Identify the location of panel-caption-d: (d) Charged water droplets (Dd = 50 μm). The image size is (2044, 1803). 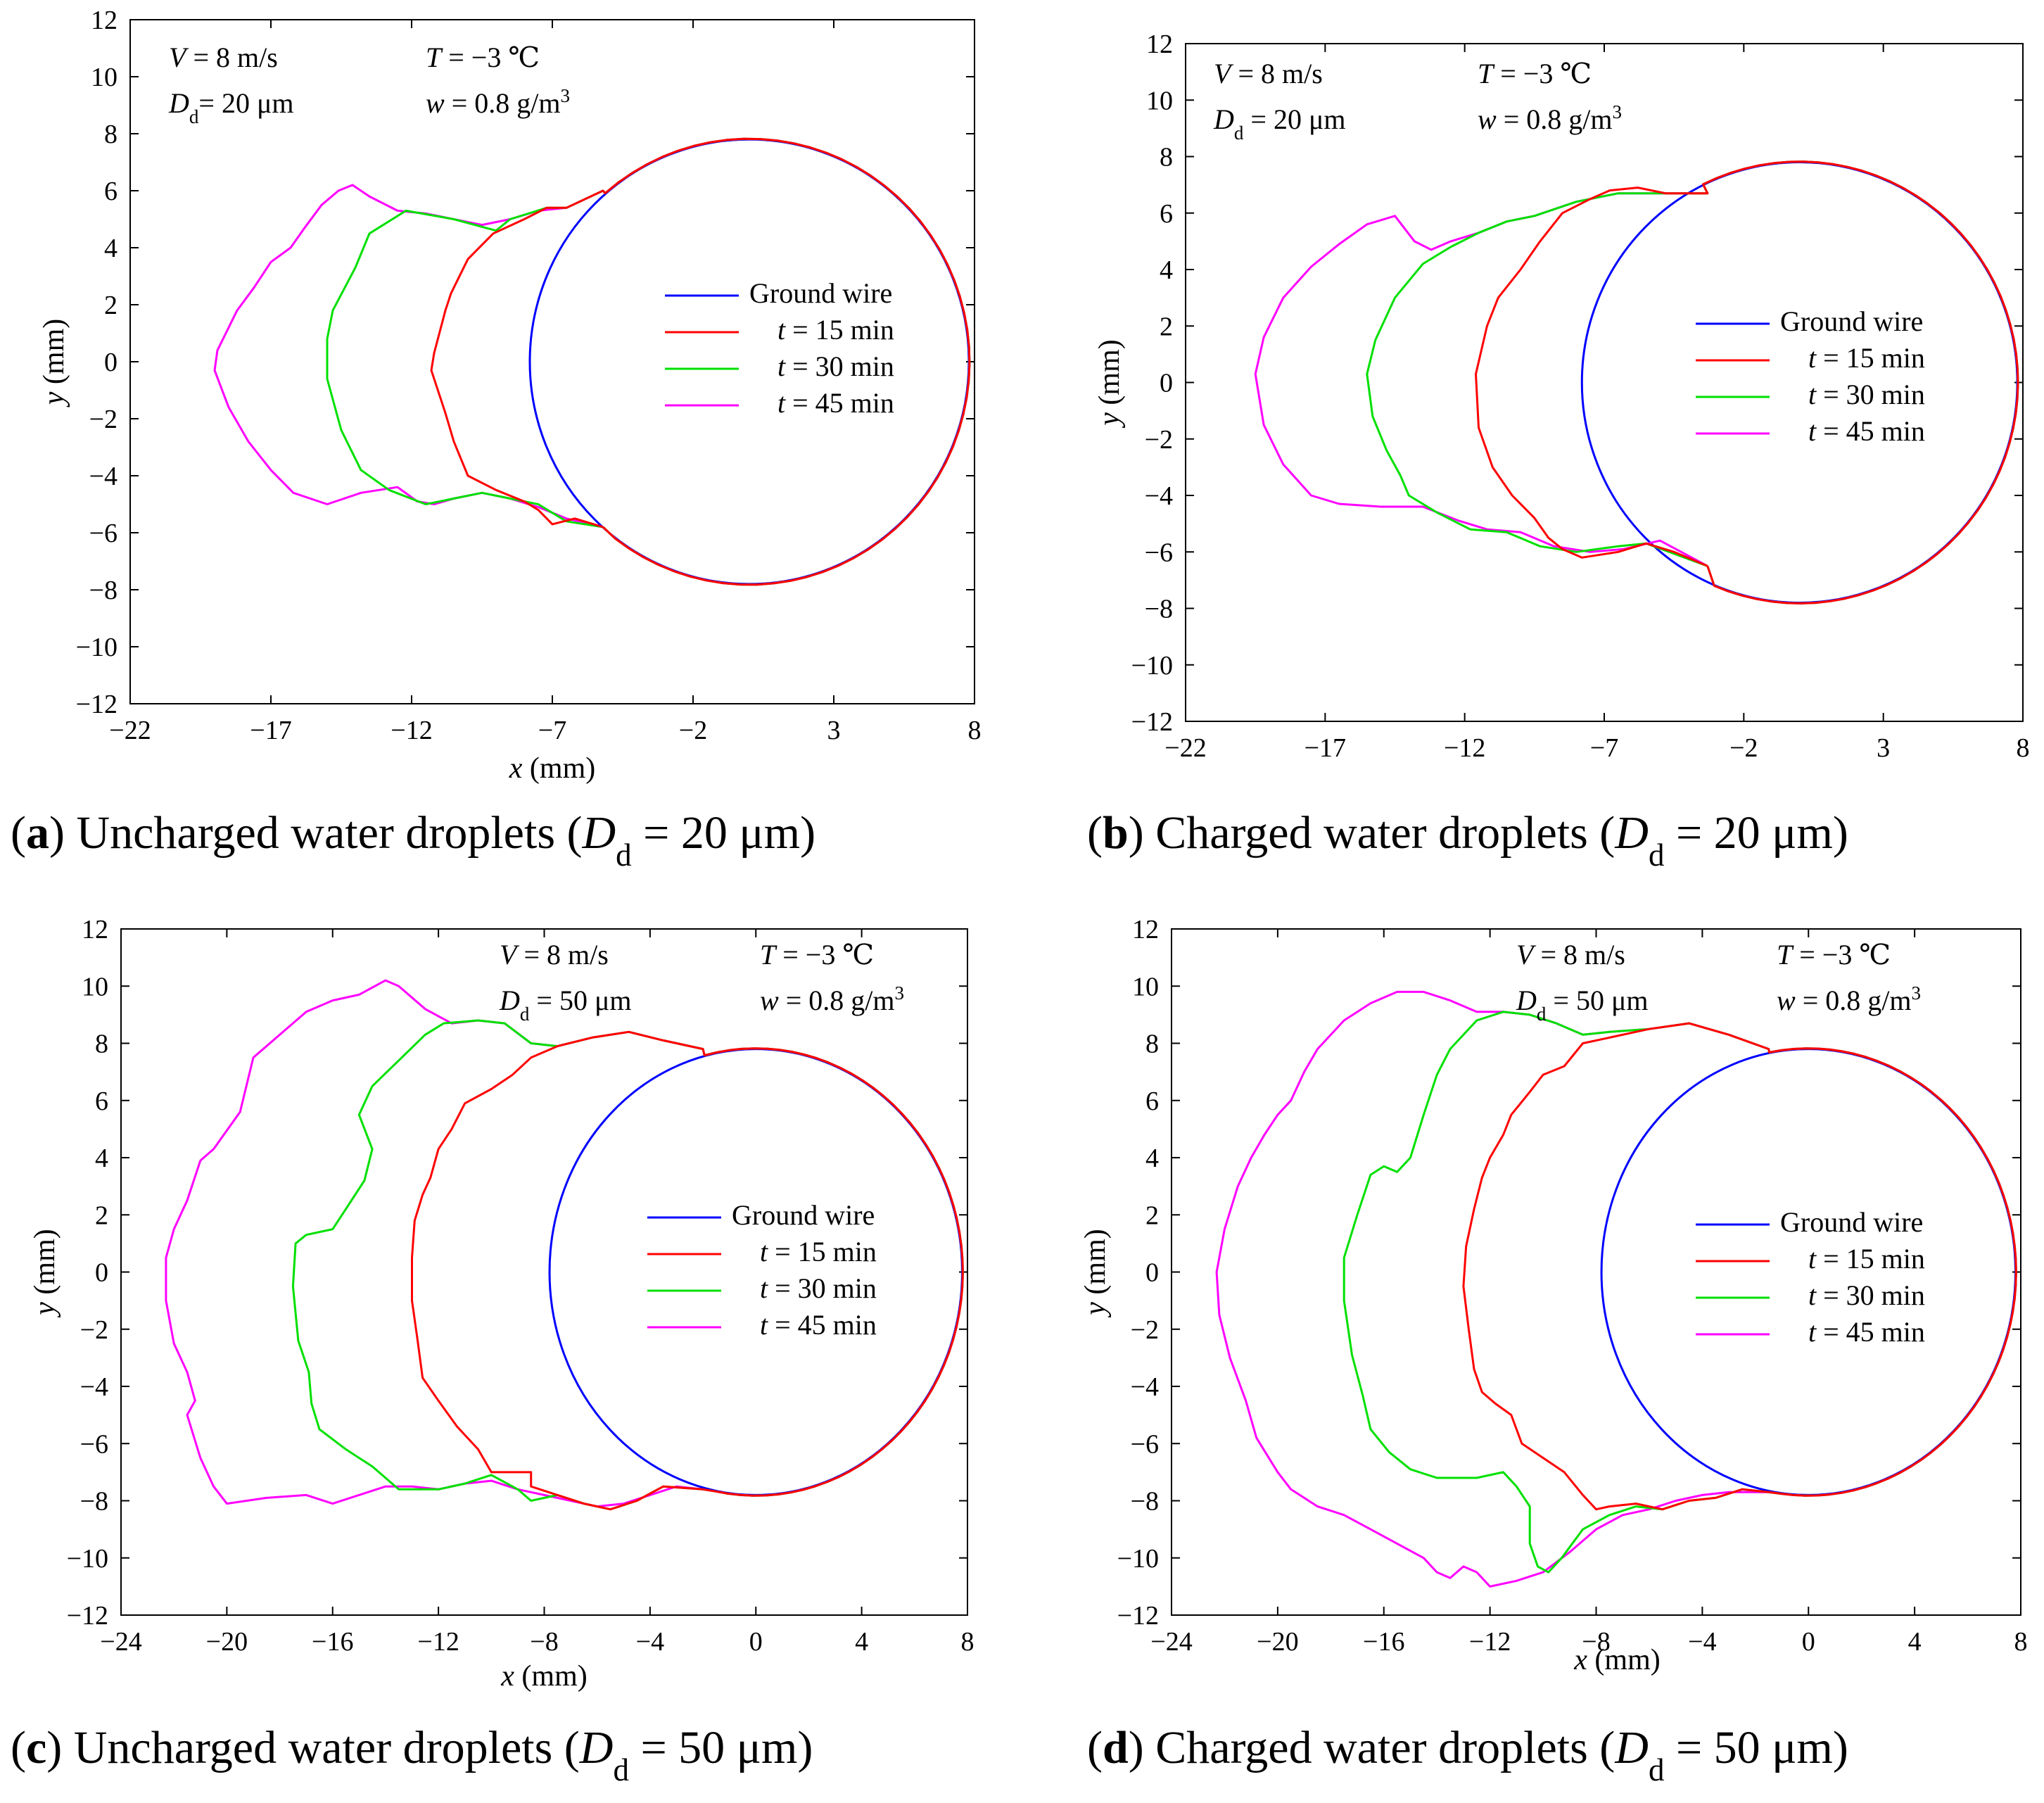
(1467, 1755).